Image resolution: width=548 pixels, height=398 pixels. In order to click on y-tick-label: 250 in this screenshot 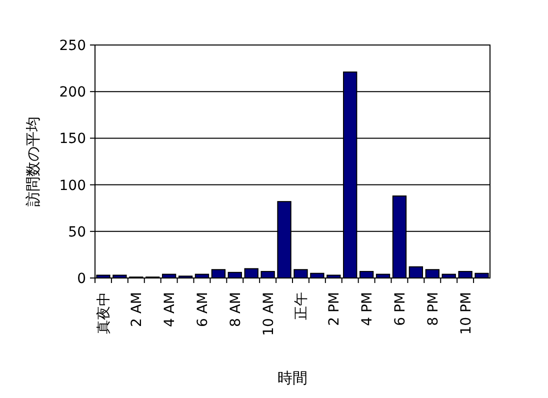, I will do `click(72, 46)`.